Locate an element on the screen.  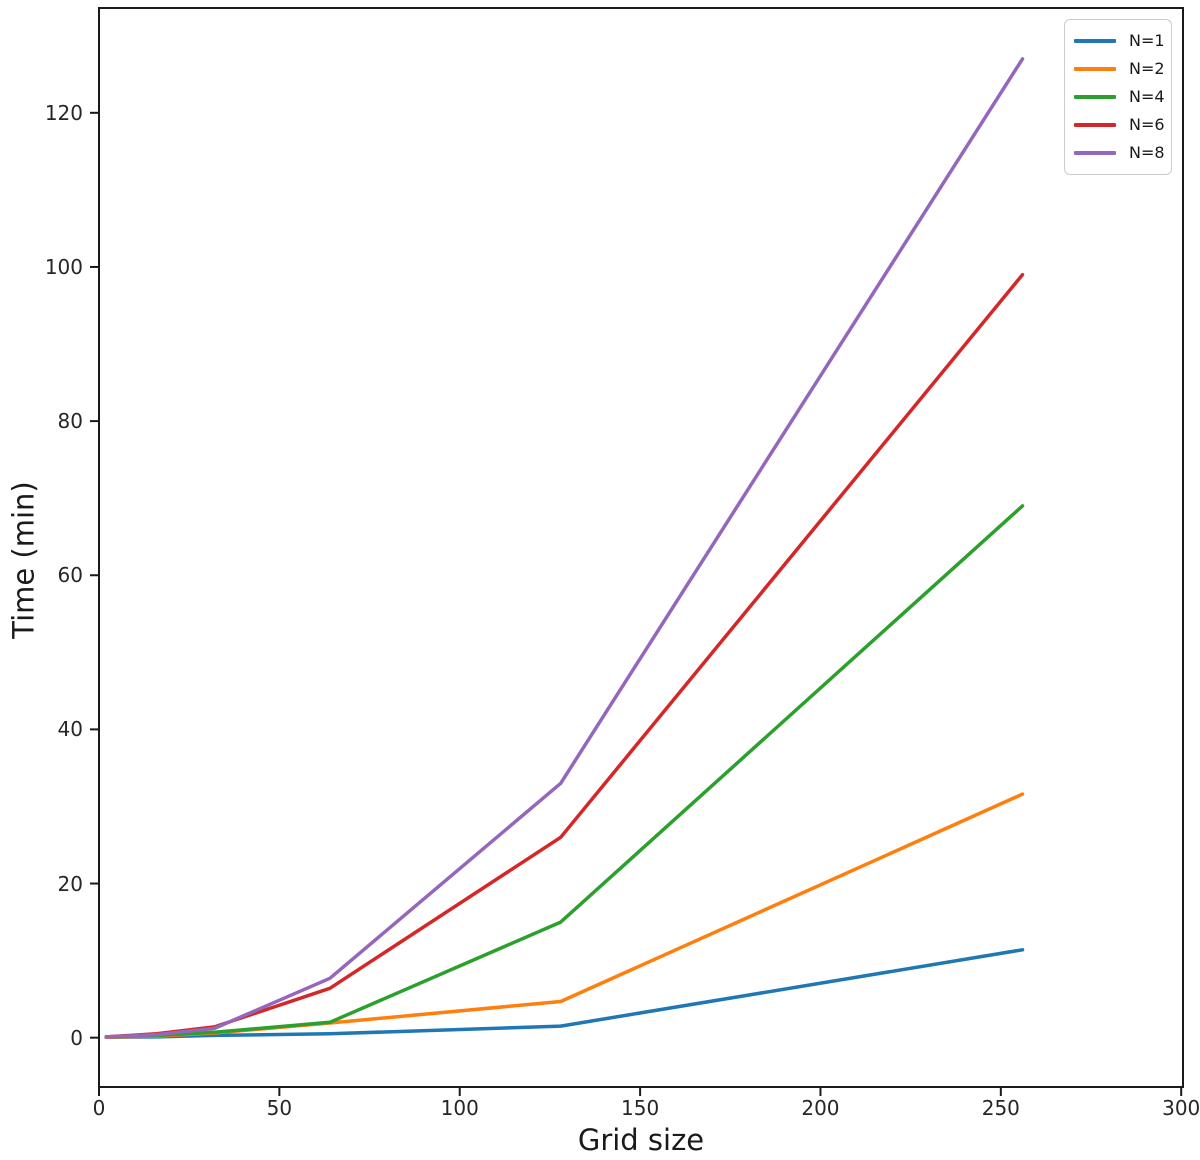
legend-item-N=2: N=2 is located at coordinates (1119, 69).